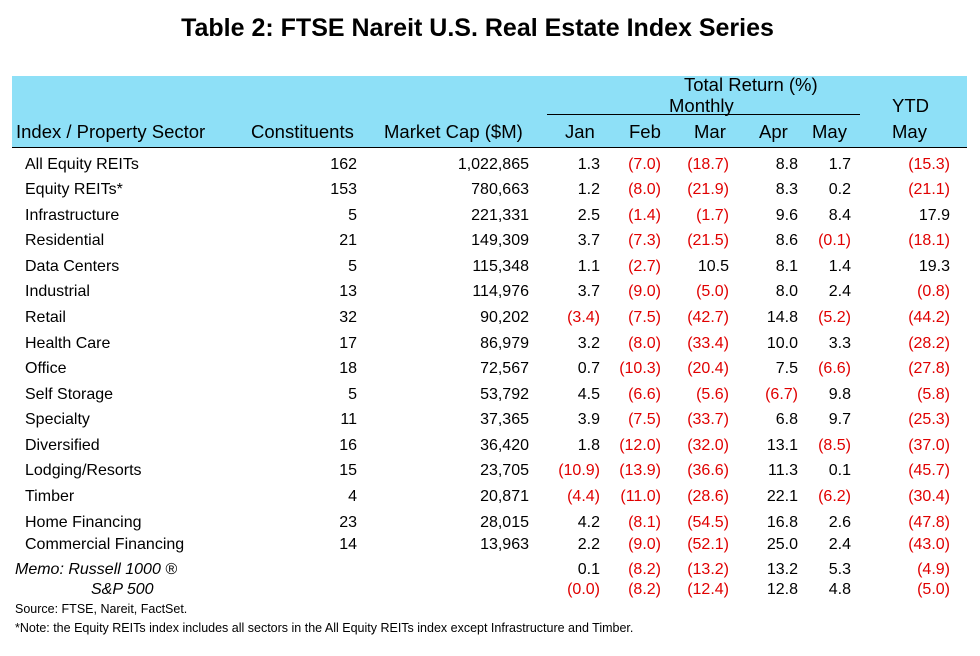 This screenshot has height=656, width=980. Describe the element at coordinates (588, 544) in the screenshot. I see `jan-return-cell: 2.2` at that location.